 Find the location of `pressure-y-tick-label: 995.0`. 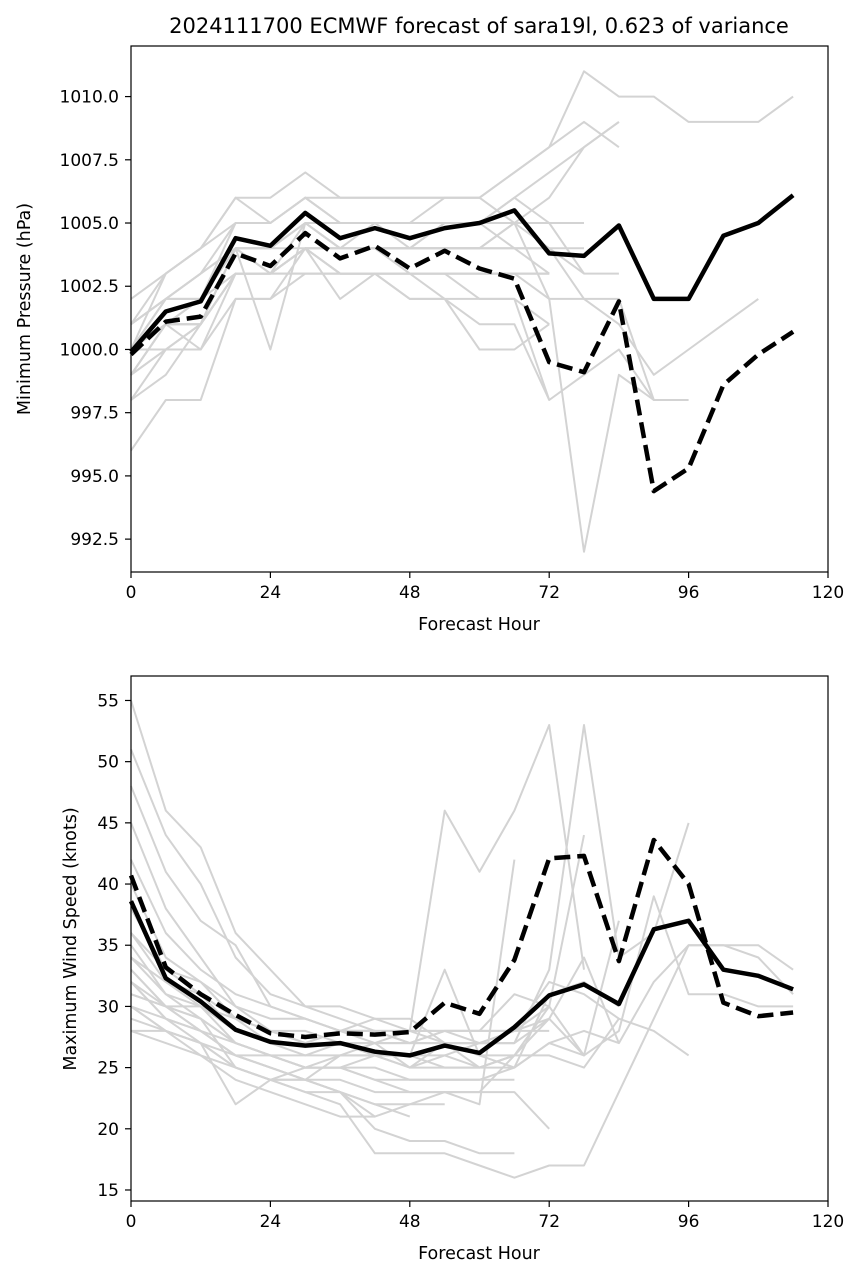

pressure-y-tick-label: 995.0 is located at coordinates (94, 477).